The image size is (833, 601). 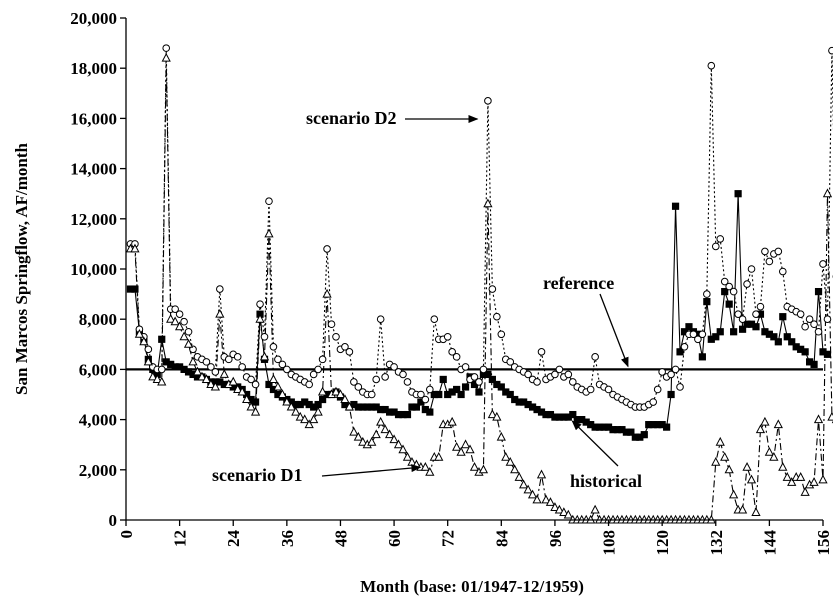 What do you see at coordinates (716, 543) in the screenshot?
I see `x-tick-label: 132` at bounding box center [716, 543].